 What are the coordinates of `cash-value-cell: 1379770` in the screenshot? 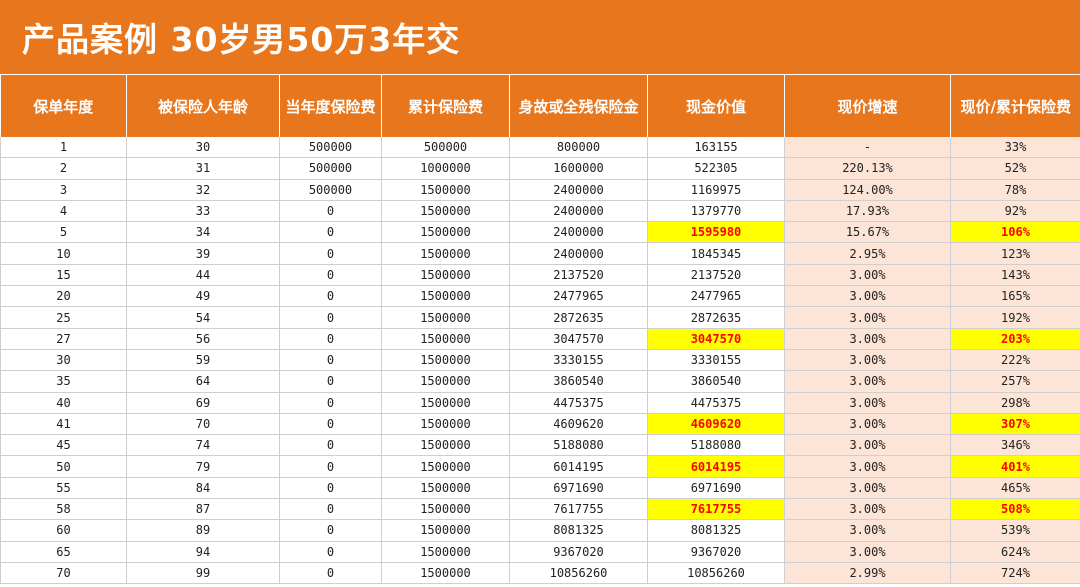 It's located at (716, 211).